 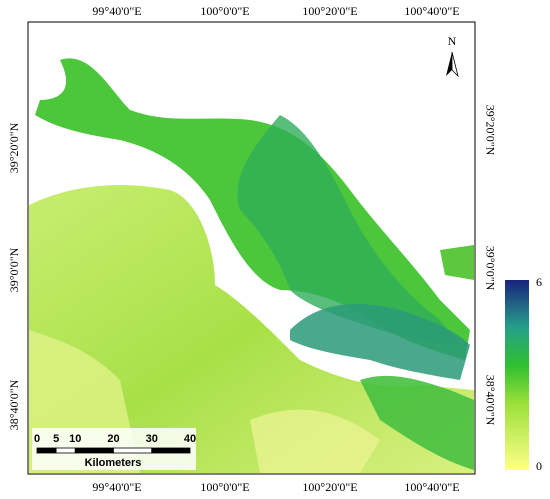 I want to click on scale-tick-label: 30, so click(x=152, y=439).